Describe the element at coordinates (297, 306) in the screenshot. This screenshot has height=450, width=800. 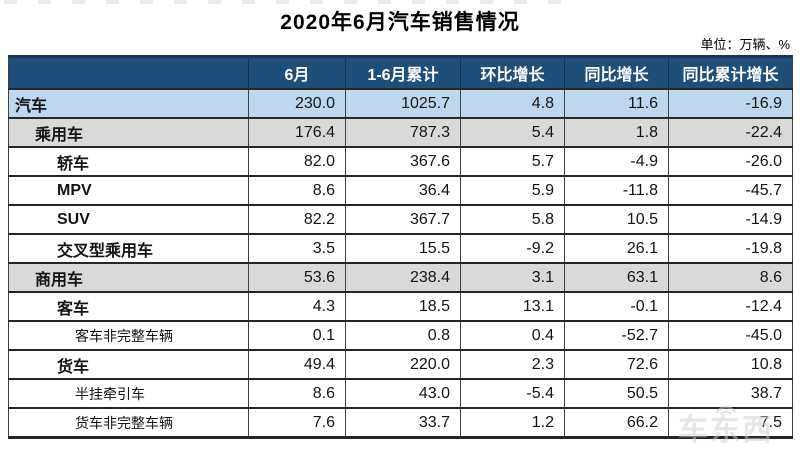
I see `cell-value: 4.3` at that location.